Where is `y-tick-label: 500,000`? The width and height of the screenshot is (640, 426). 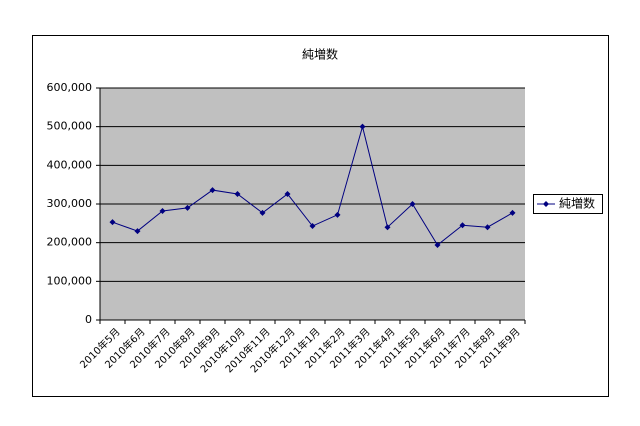
y-tick-label: 500,000 is located at coordinates (70, 126).